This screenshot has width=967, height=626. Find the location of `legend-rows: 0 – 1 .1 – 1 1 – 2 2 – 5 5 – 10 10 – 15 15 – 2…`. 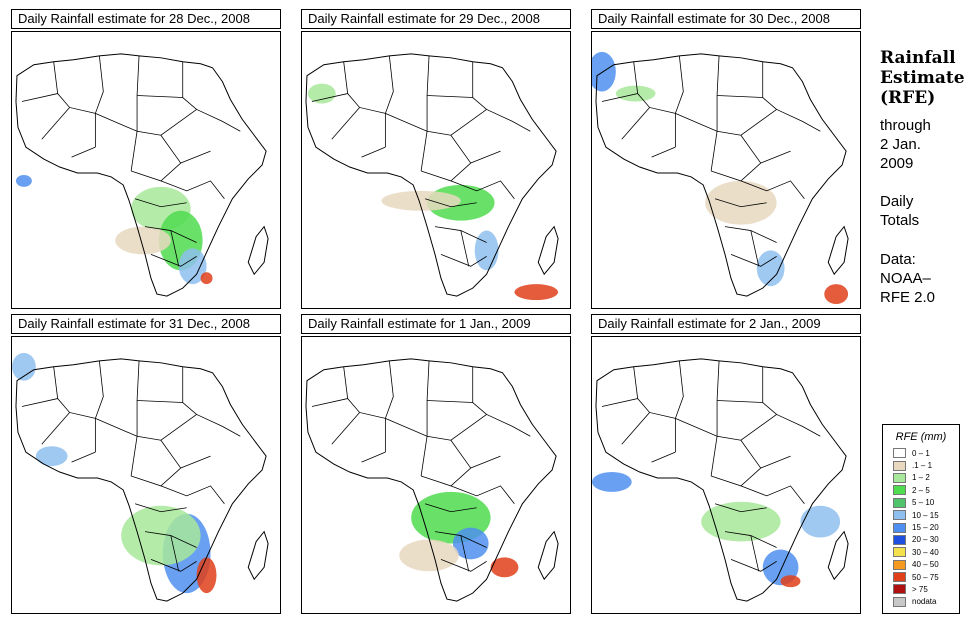

legend-rows: 0 – 1 .1 – 1 1 – 2 2 – 5 5 – 10 10 – 15 15 – 2… is located at coordinates (921, 527).